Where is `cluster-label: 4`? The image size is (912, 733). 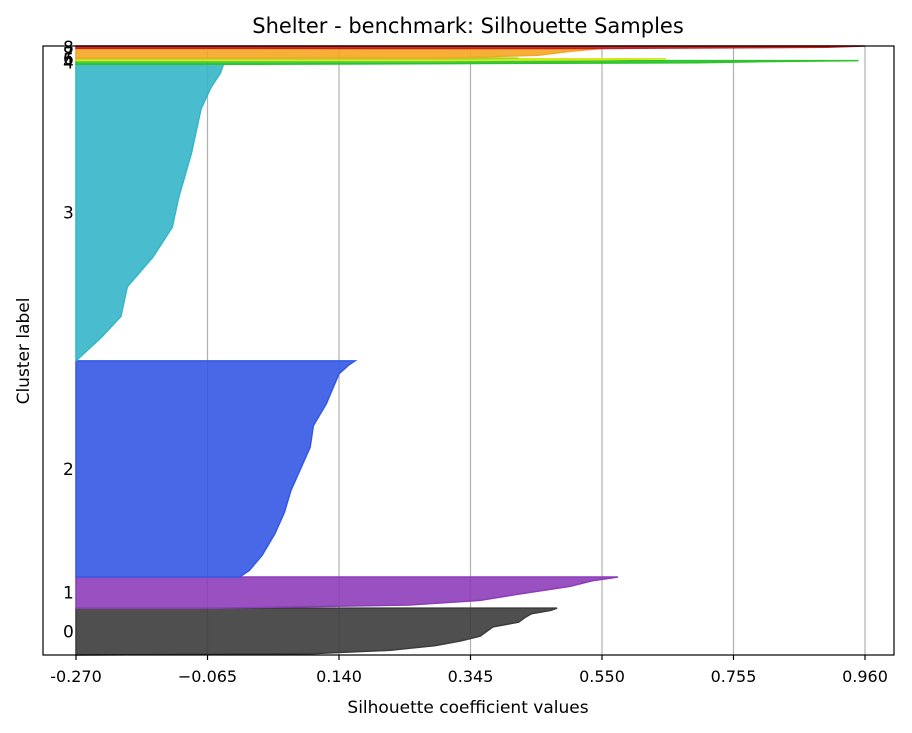
cluster-label: 4 is located at coordinates (68, 63).